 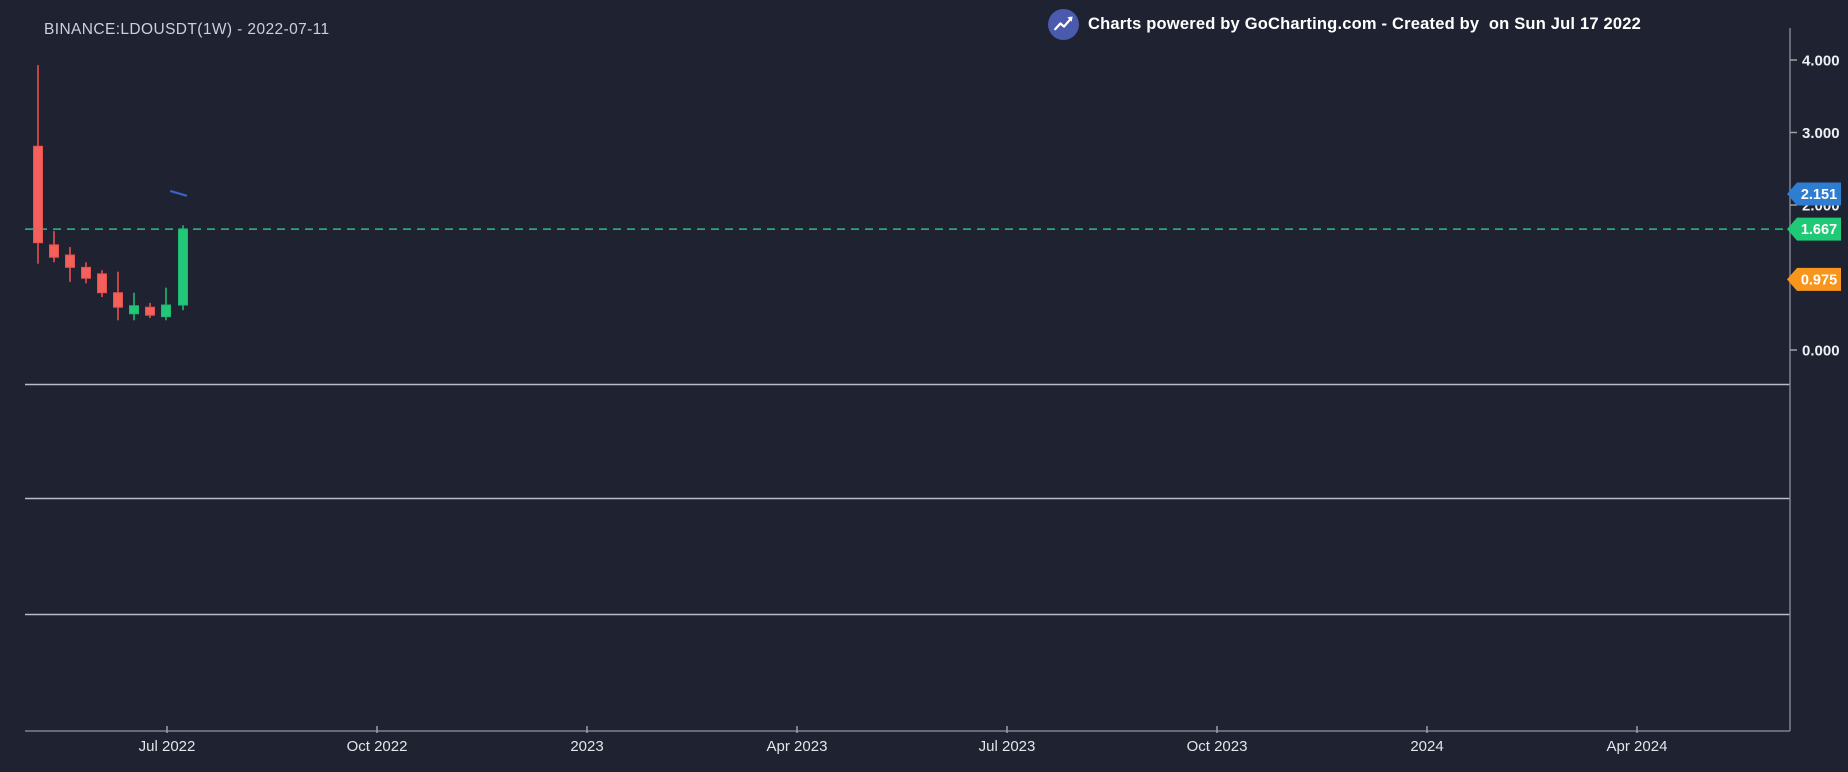 What do you see at coordinates (1217, 746) in the screenshot?
I see `x-axis-label: Oct 2023` at bounding box center [1217, 746].